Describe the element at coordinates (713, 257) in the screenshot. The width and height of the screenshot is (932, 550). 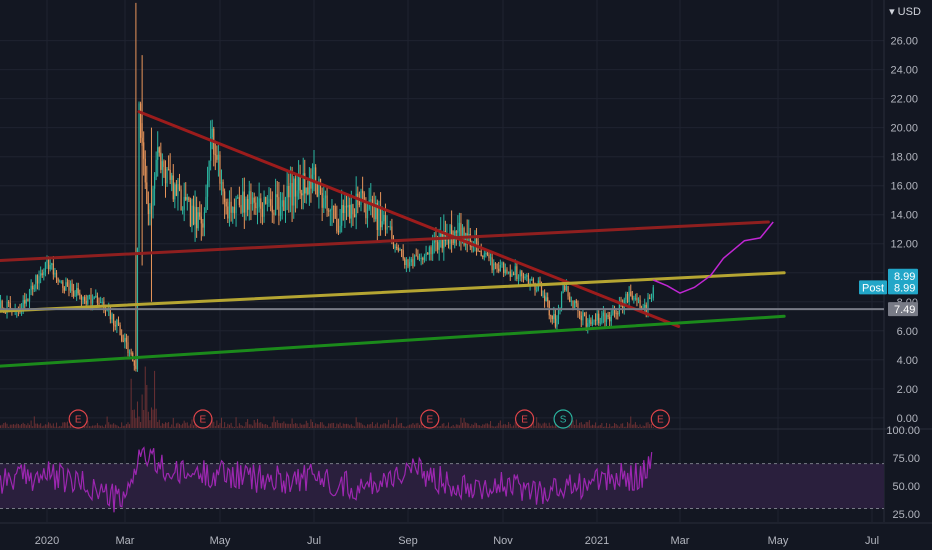
I see `projection-path` at that location.